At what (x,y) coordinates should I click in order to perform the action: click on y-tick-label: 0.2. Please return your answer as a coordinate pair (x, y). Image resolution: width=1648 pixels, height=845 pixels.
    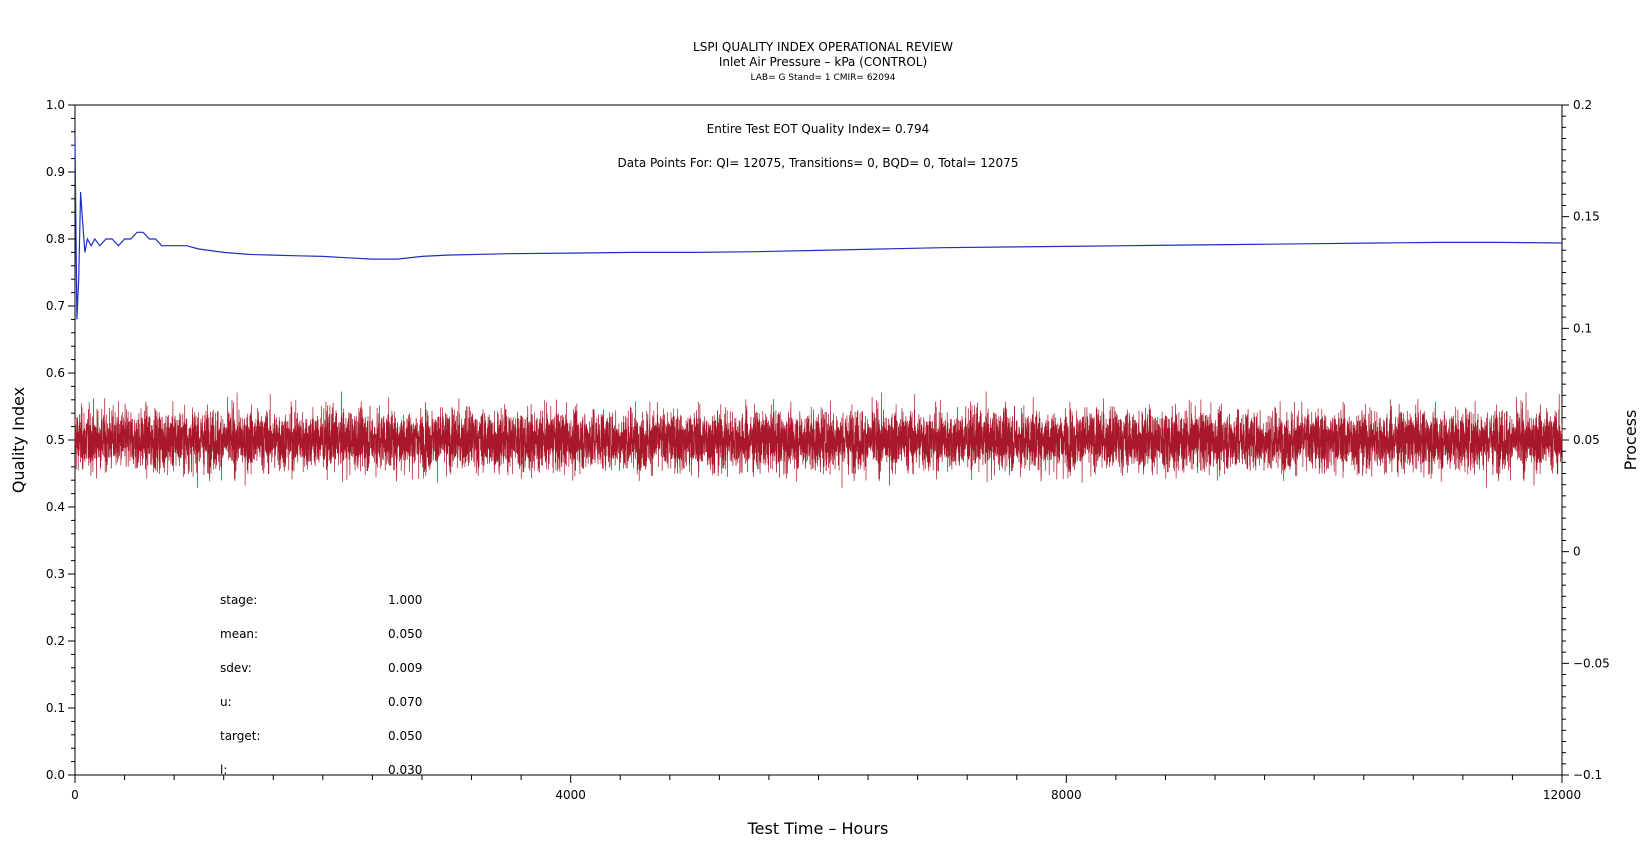
    Looking at the image, I should click on (55, 641).